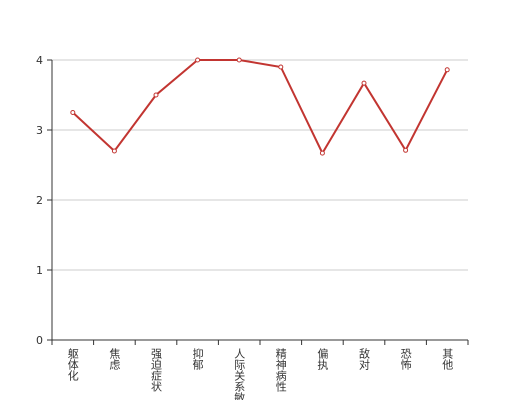  Describe the element at coordinates (280, 370) in the screenshot. I see `x-tick-label: 精神病性` at that location.